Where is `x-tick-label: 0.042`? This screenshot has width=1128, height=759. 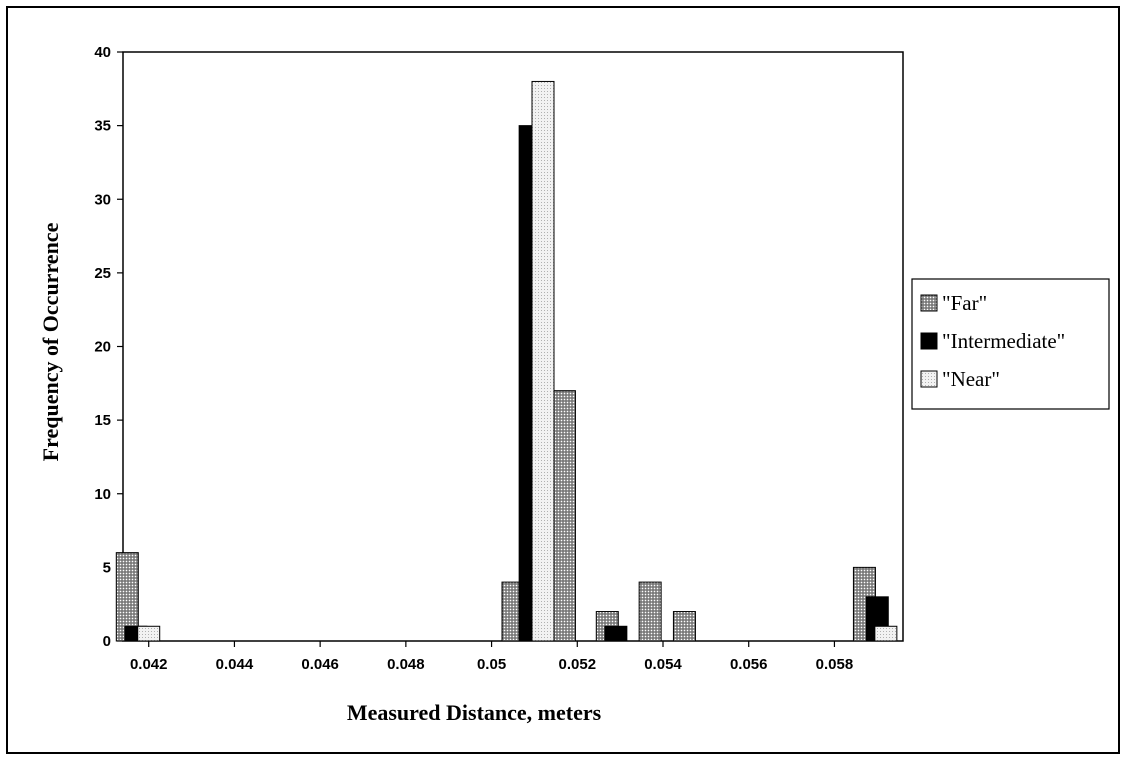 x-tick-label: 0.042 is located at coordinates (149, 664).